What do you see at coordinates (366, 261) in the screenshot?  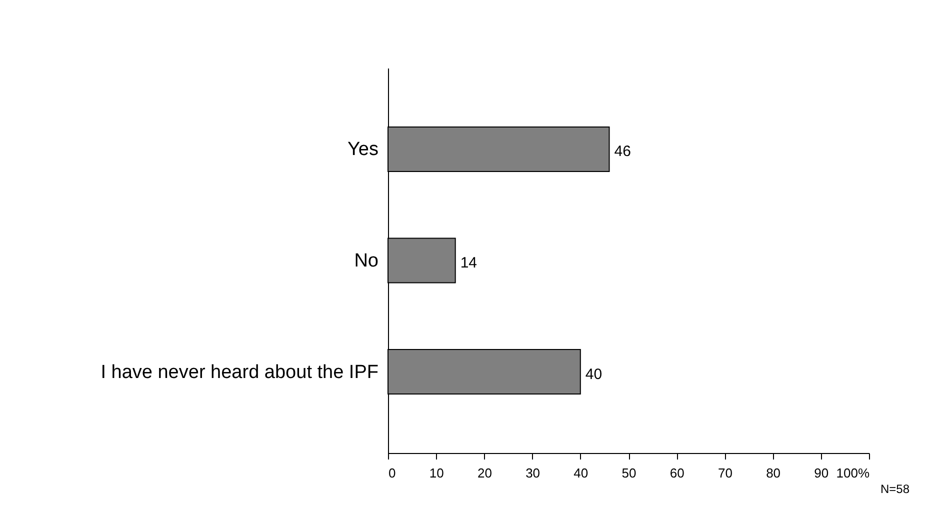 I see `y-tick-label: No` at bounding box center [366, 261].